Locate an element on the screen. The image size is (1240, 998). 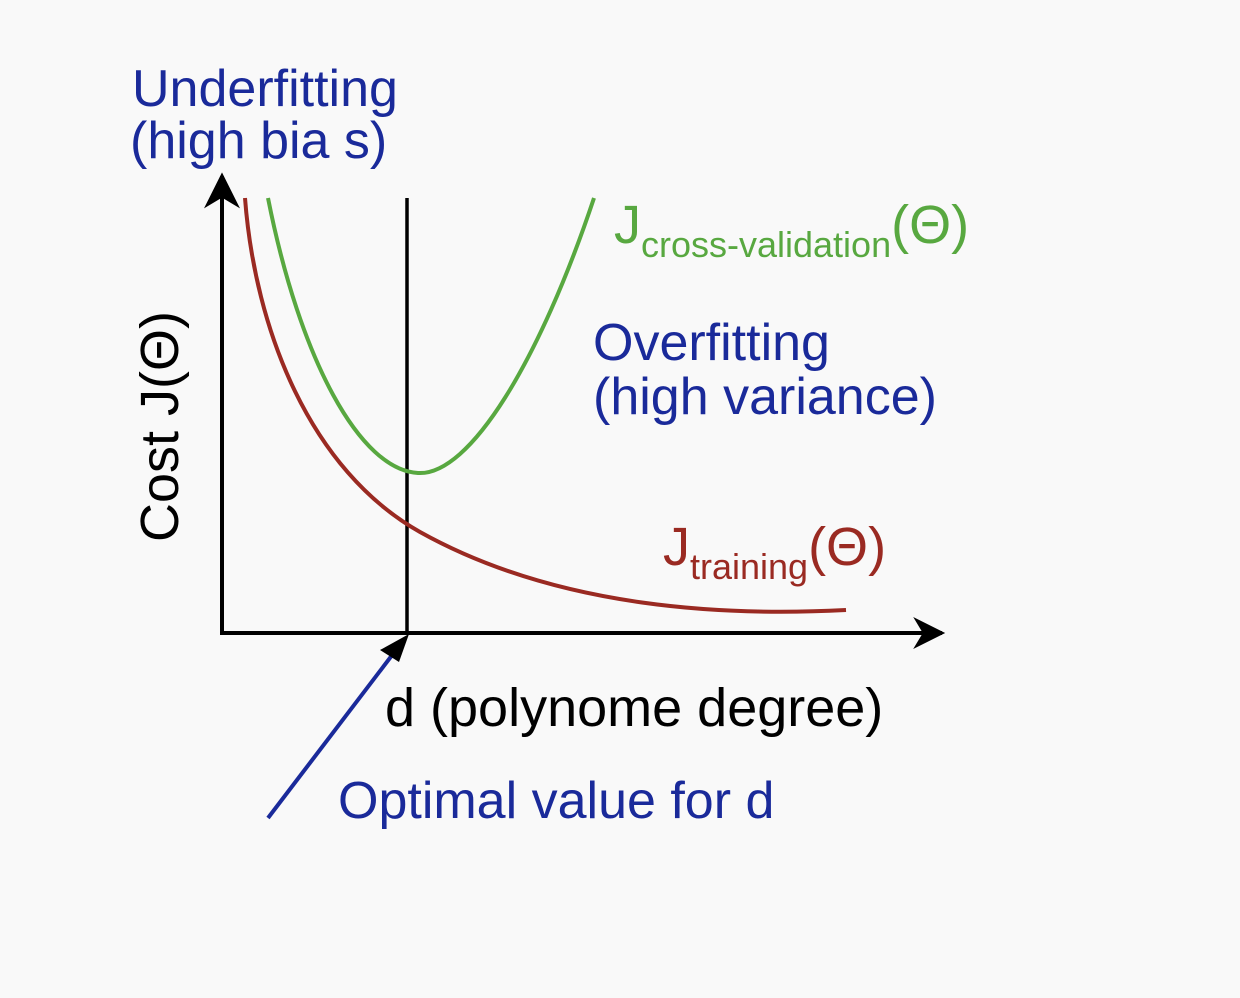
cv-symbol: J is located at coordinates (627, 225).